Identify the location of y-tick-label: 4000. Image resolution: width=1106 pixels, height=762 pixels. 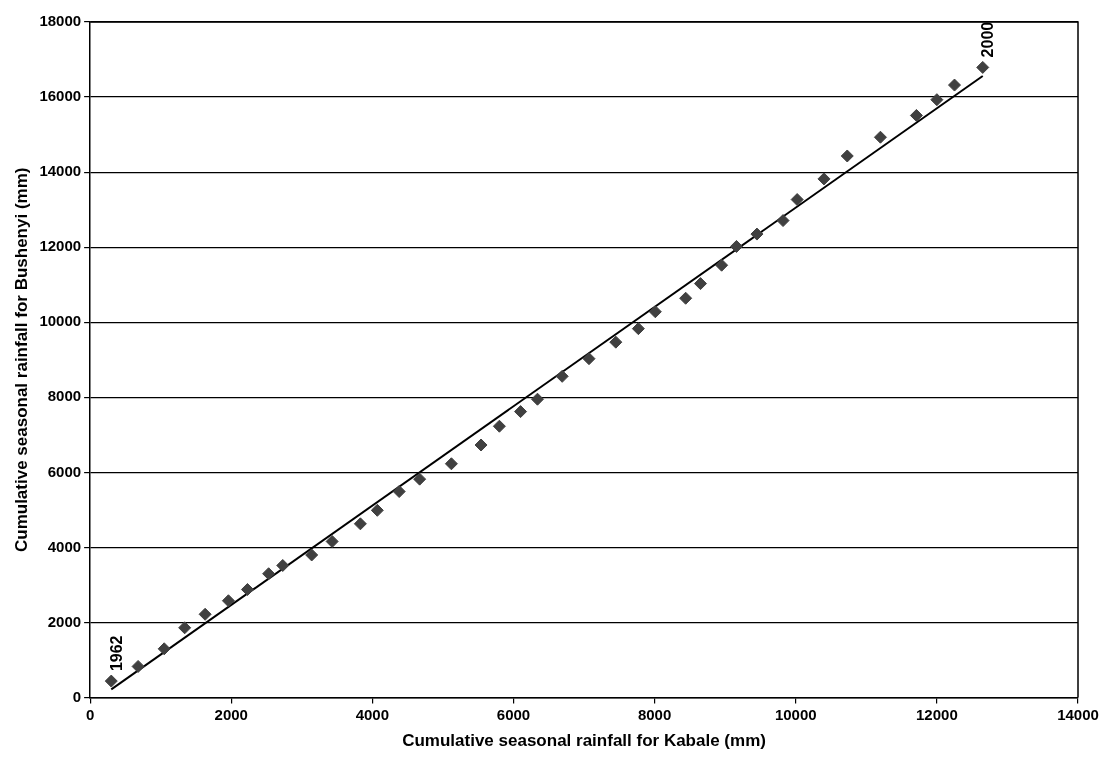
(64, 546).